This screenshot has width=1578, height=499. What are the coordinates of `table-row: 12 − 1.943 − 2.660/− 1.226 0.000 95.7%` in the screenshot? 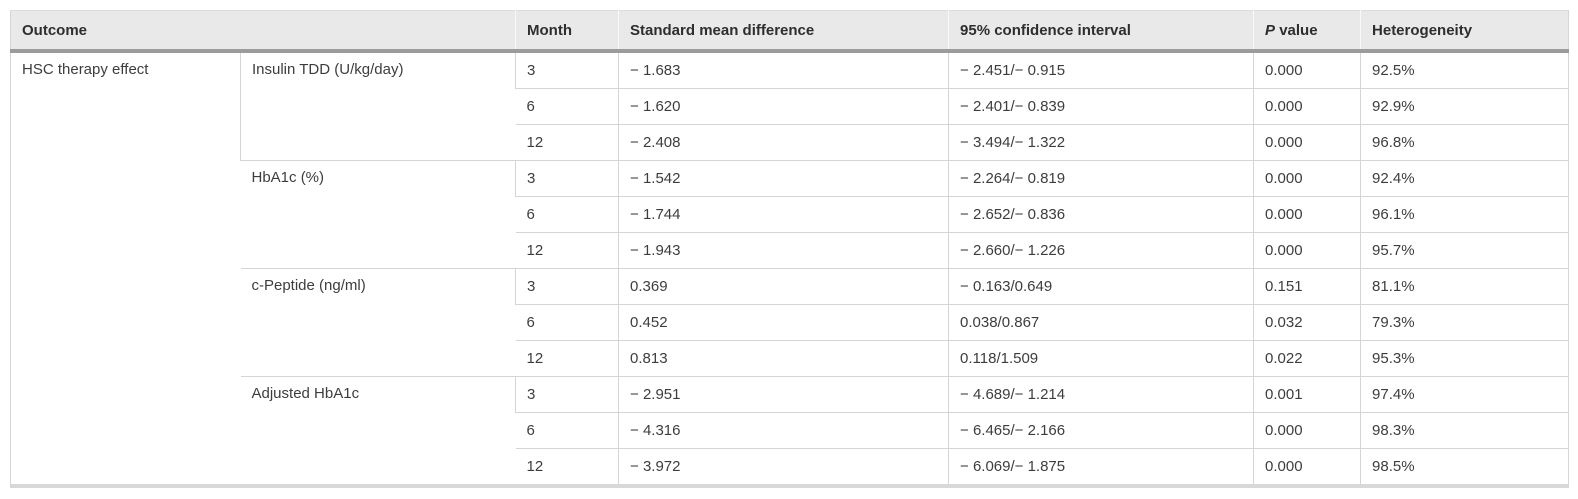 It's located at (790, 250).